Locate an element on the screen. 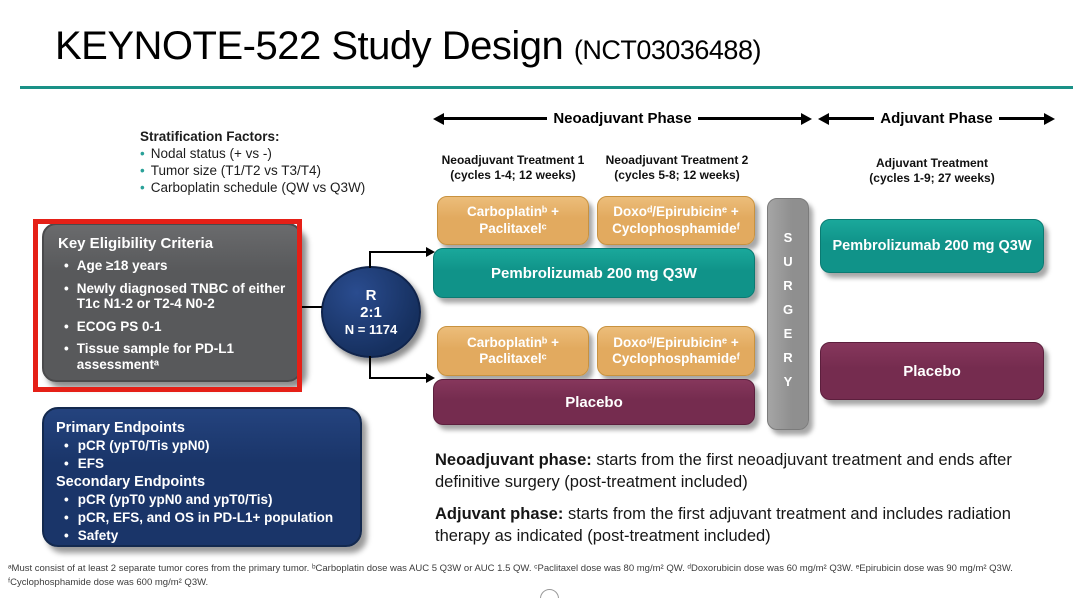 The height and width of the screenshot is (598, 1080). page-title-nct: (NCT03036488) is located at coordinates (667, 50).